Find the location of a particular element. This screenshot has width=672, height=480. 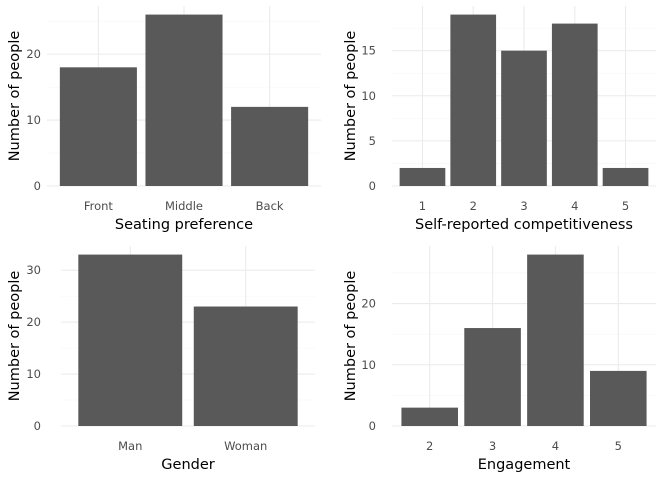

bar-Woman is located at coordinates (245, 366).